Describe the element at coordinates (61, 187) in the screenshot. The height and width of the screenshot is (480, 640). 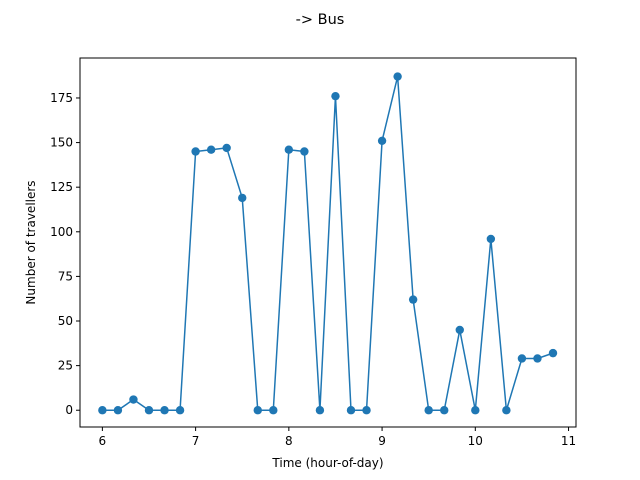
I see `y-tick-label: 125` at that location.